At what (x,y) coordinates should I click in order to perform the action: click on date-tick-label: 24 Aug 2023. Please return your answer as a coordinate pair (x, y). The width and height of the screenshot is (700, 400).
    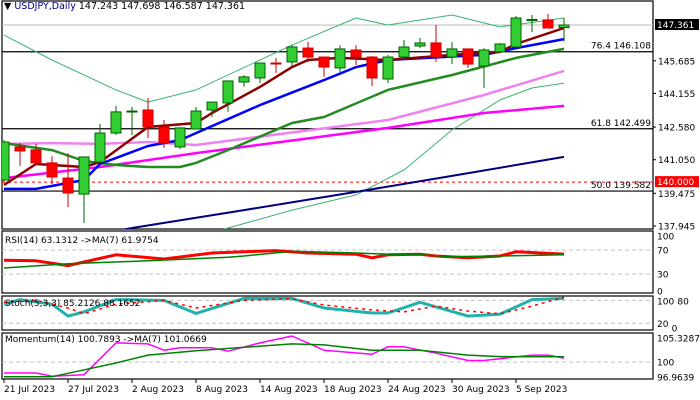
    Looking at the image, I should click on (417, 390).